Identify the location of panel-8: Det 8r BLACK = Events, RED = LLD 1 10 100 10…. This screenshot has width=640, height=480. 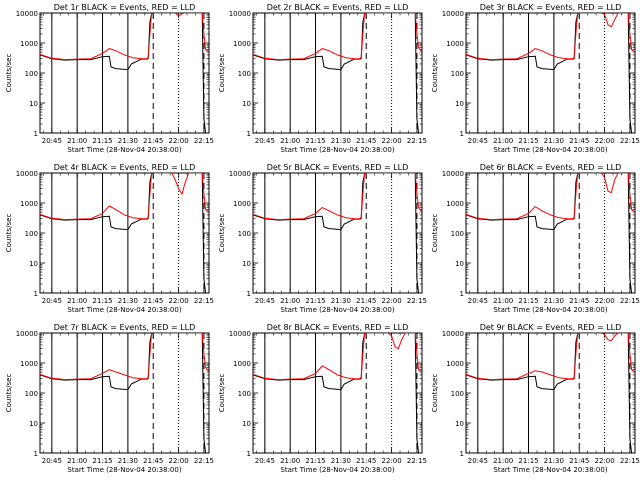
(322, 398).